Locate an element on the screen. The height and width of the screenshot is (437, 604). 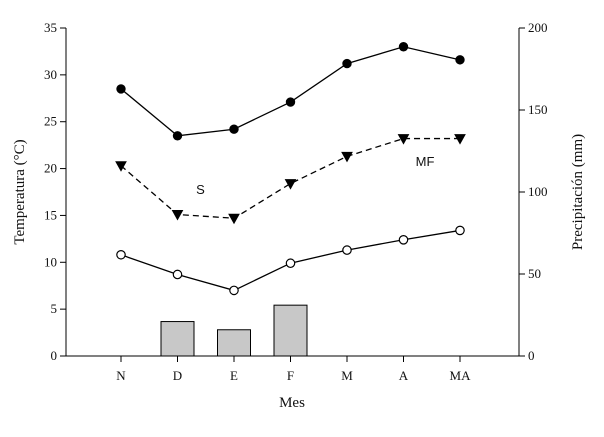
x-tick-label: F is located at coordinates (290, 375).